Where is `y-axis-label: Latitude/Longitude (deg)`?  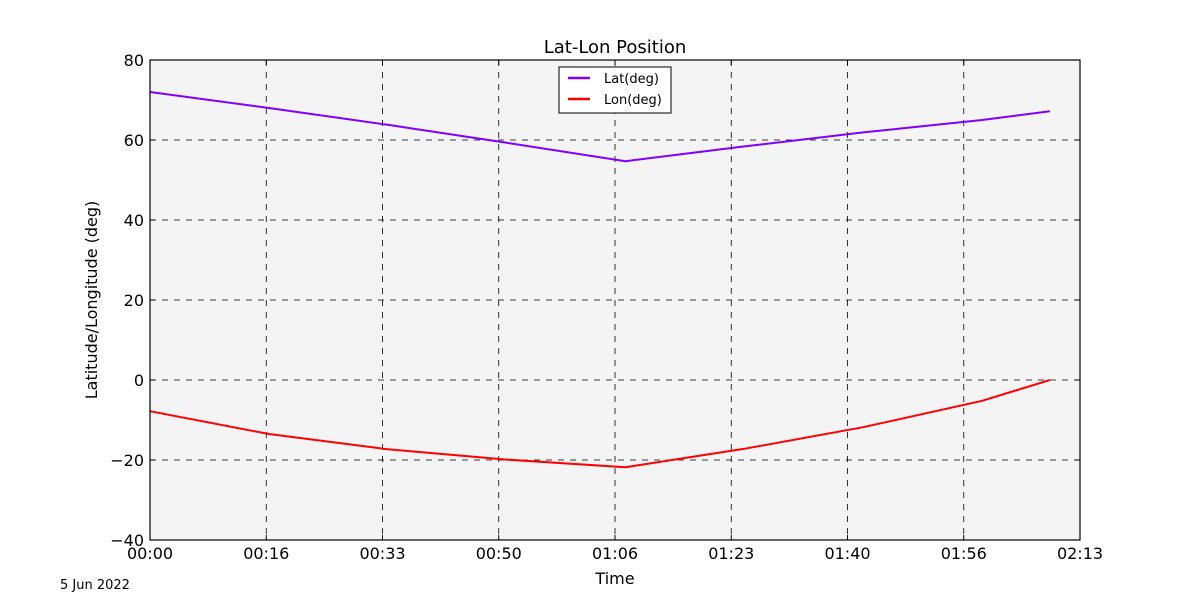 y-axis-label: Latitude/Longitude (deg) is located at coordinates (91, 300).